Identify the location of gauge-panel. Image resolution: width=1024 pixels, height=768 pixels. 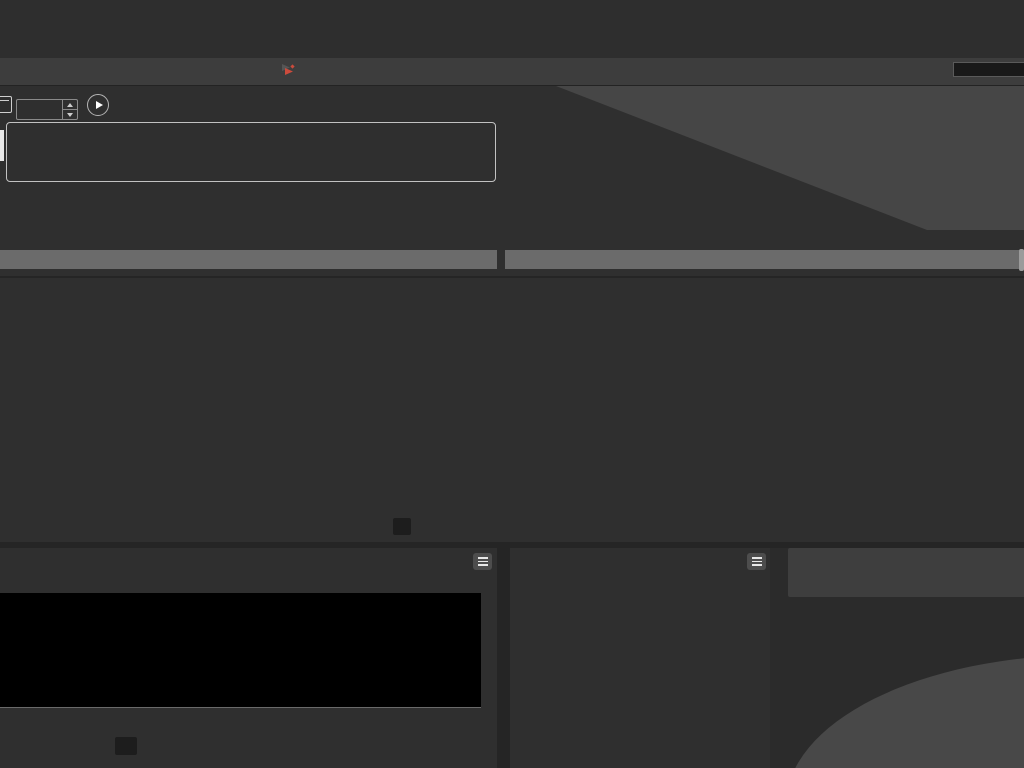
(640, 658).